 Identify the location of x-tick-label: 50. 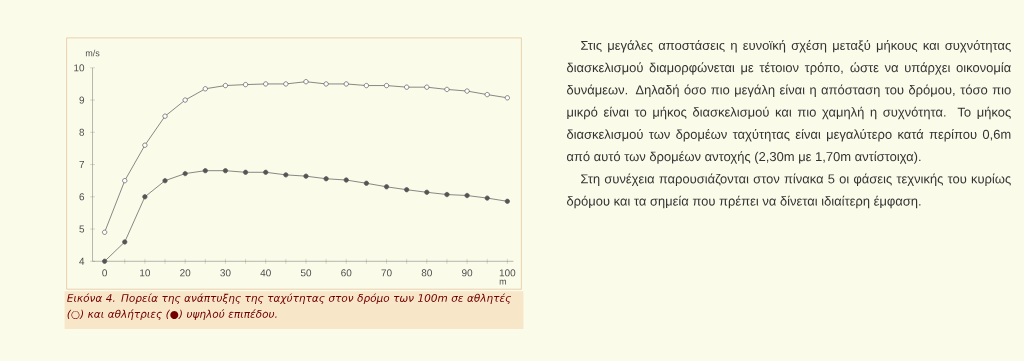
(306, 273).